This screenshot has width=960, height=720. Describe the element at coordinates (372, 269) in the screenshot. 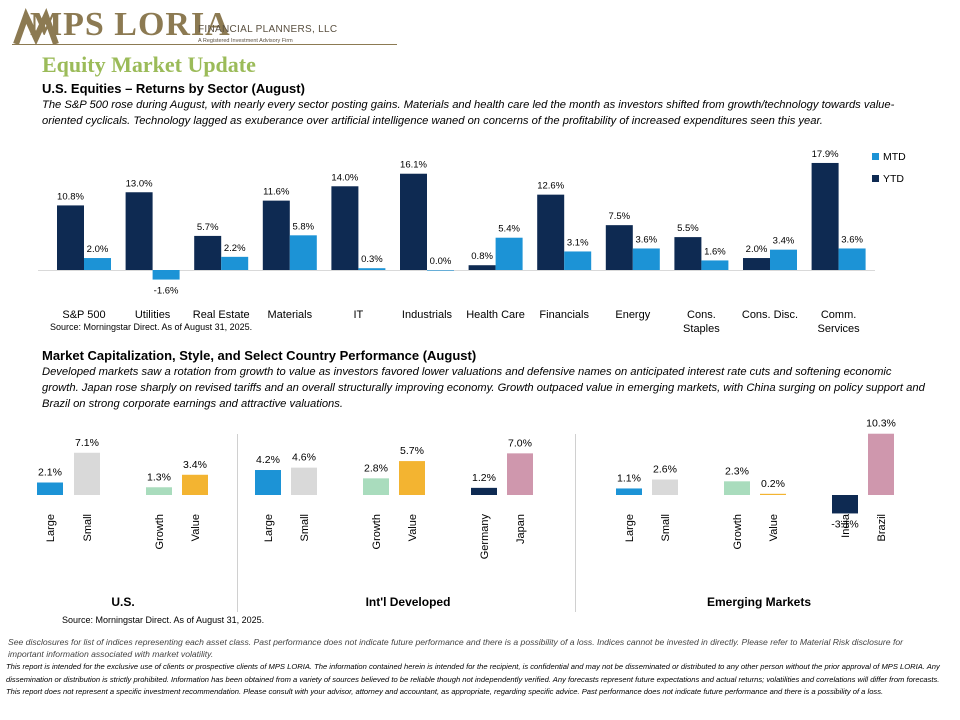

I see `bar-mtd-it` at that location.